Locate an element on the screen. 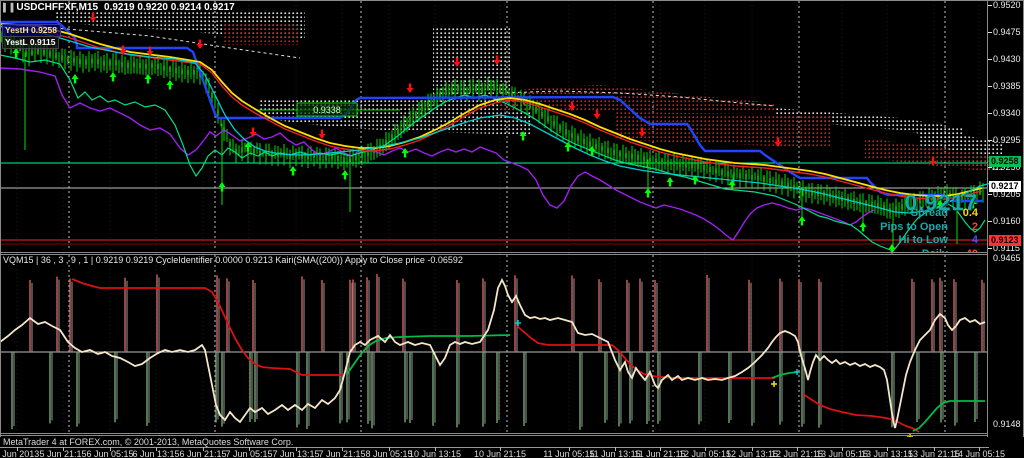 The width and height of the screenshot is (1024, 458). trade-level-label: 0.9338 is located at coordinates (327, 110).